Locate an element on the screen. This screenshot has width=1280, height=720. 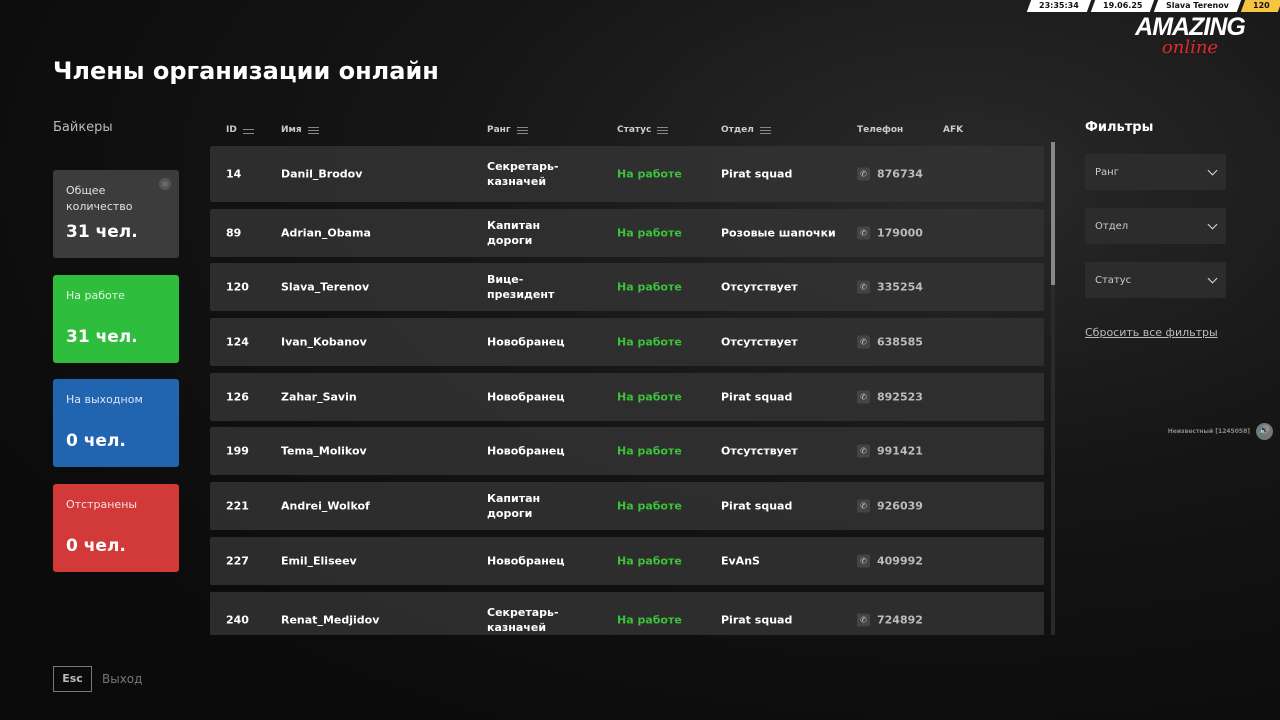
player-level: 120 is located at coordinates (1261, 5).